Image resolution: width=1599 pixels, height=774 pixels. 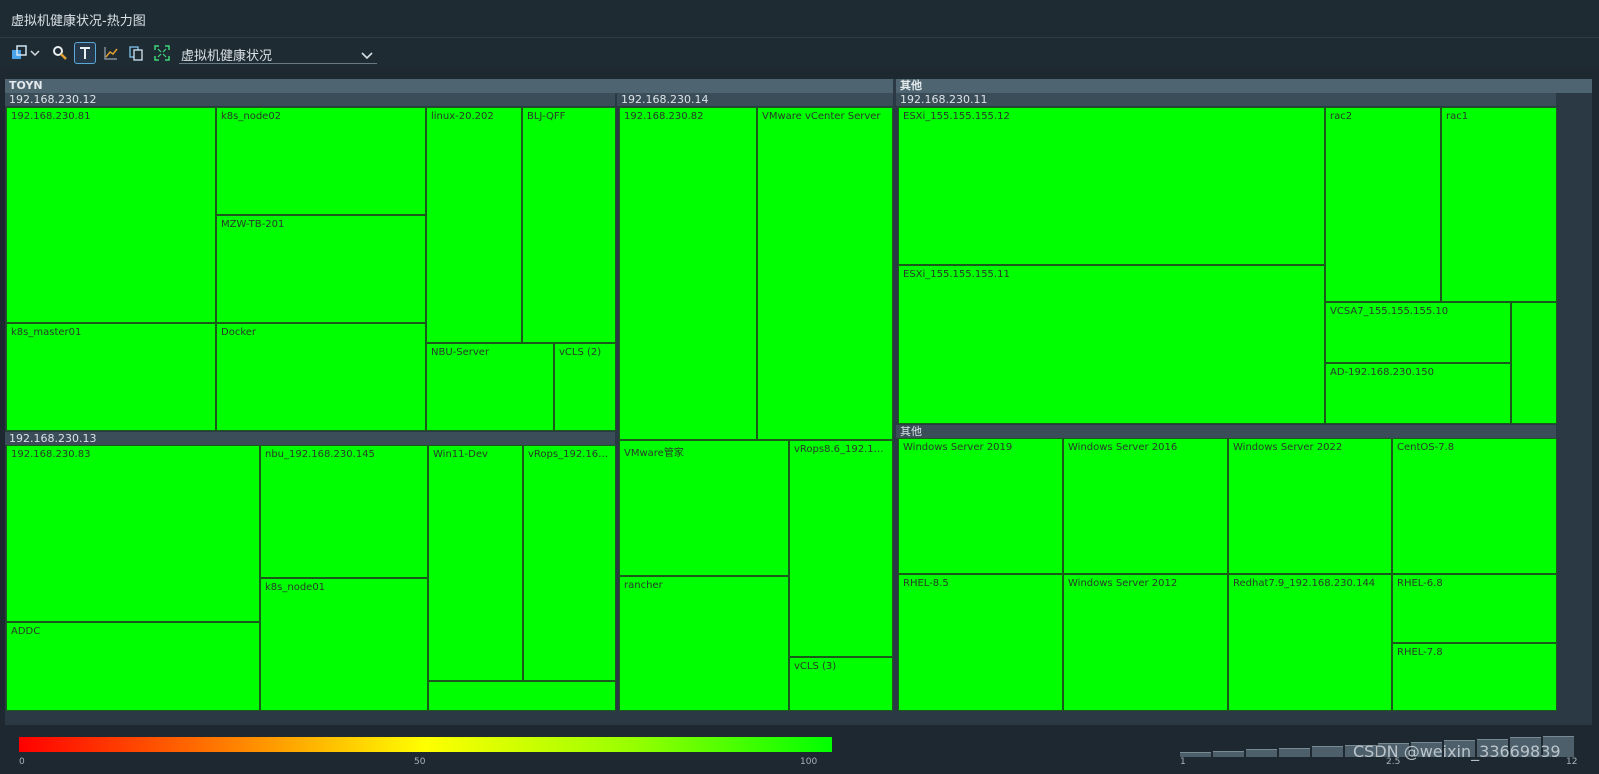 I want to click on vm-cell: 192.168.230.81, so click(x=111, y=215).